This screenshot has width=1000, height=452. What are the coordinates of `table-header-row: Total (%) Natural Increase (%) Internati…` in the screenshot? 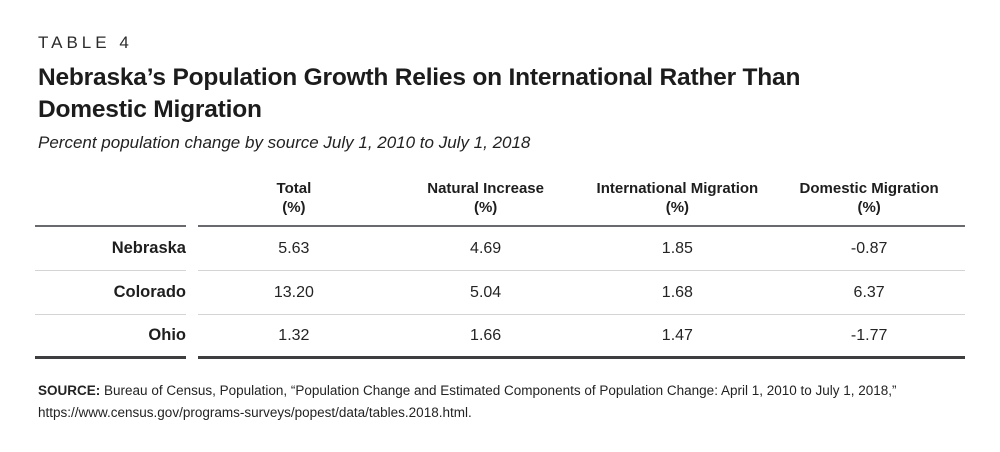 It's located at (500, 203).